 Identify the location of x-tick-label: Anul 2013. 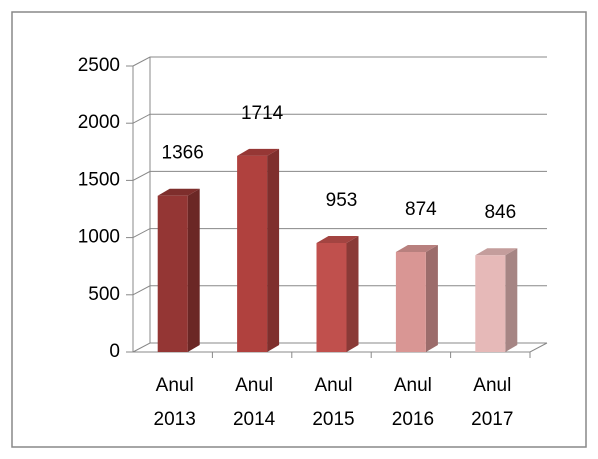
(174, 402).